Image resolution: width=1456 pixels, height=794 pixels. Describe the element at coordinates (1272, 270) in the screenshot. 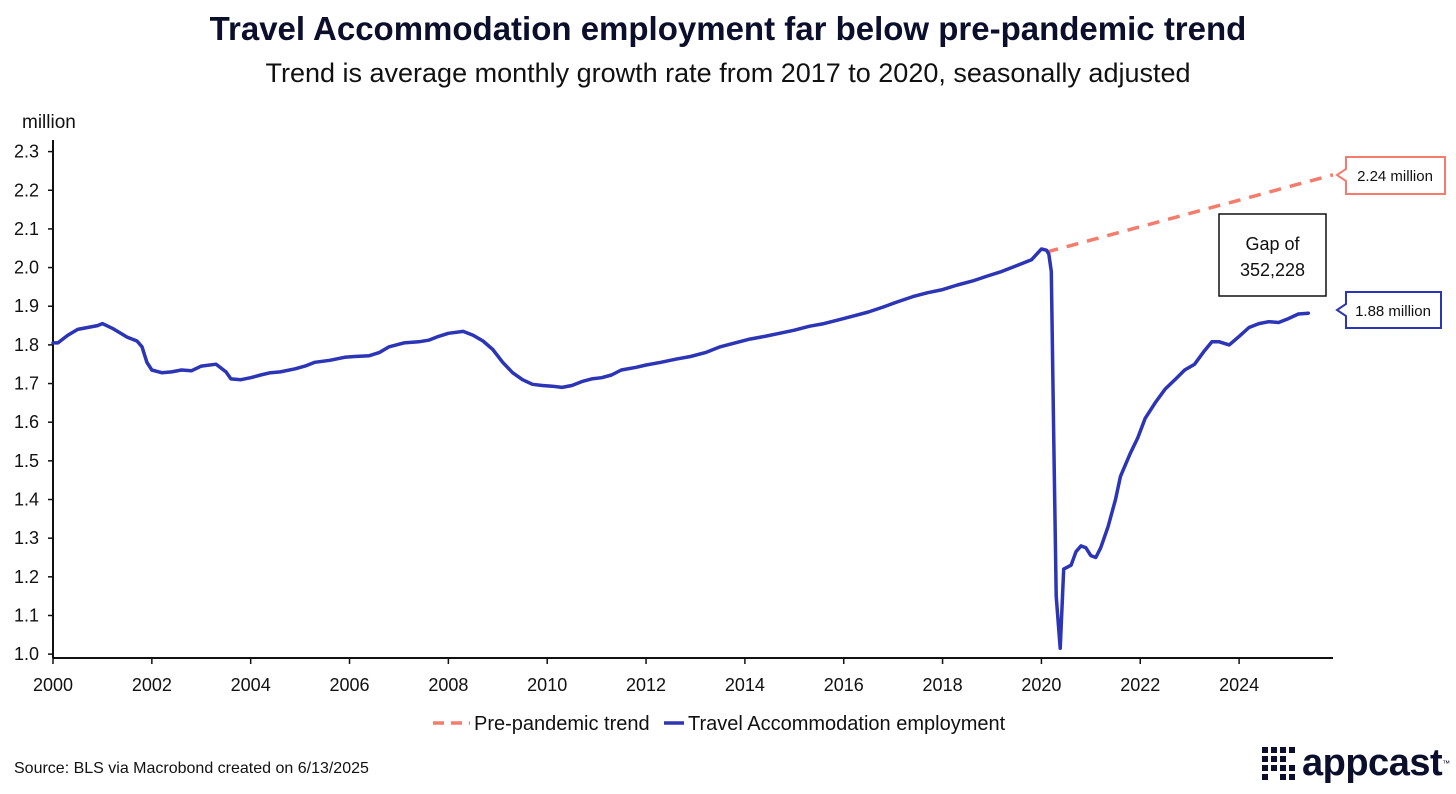

I see `gap-label-value: 352,228` at that location.